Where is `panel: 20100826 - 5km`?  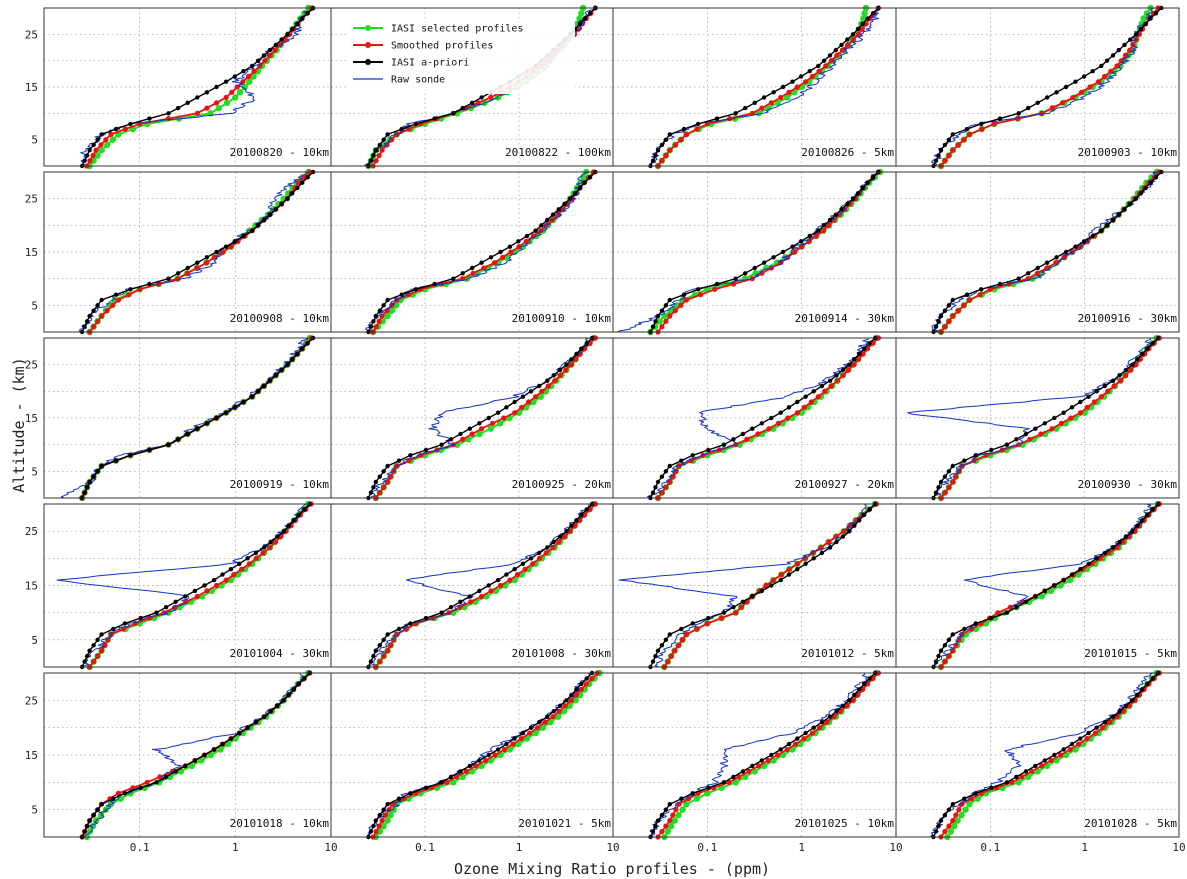 panel: 20100826 - 5km is located at coordinates (754, 87).